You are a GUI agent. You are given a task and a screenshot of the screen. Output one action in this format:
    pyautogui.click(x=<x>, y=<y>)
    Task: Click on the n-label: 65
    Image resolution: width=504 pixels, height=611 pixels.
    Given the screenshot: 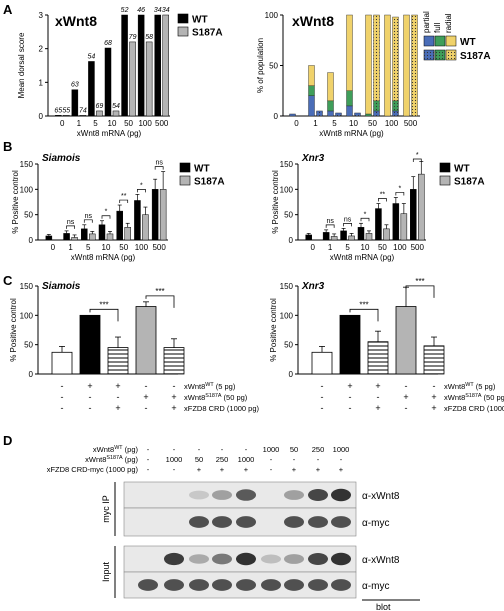 What is the action you would take?
    pyautogui.click(x=58, y=110)
    